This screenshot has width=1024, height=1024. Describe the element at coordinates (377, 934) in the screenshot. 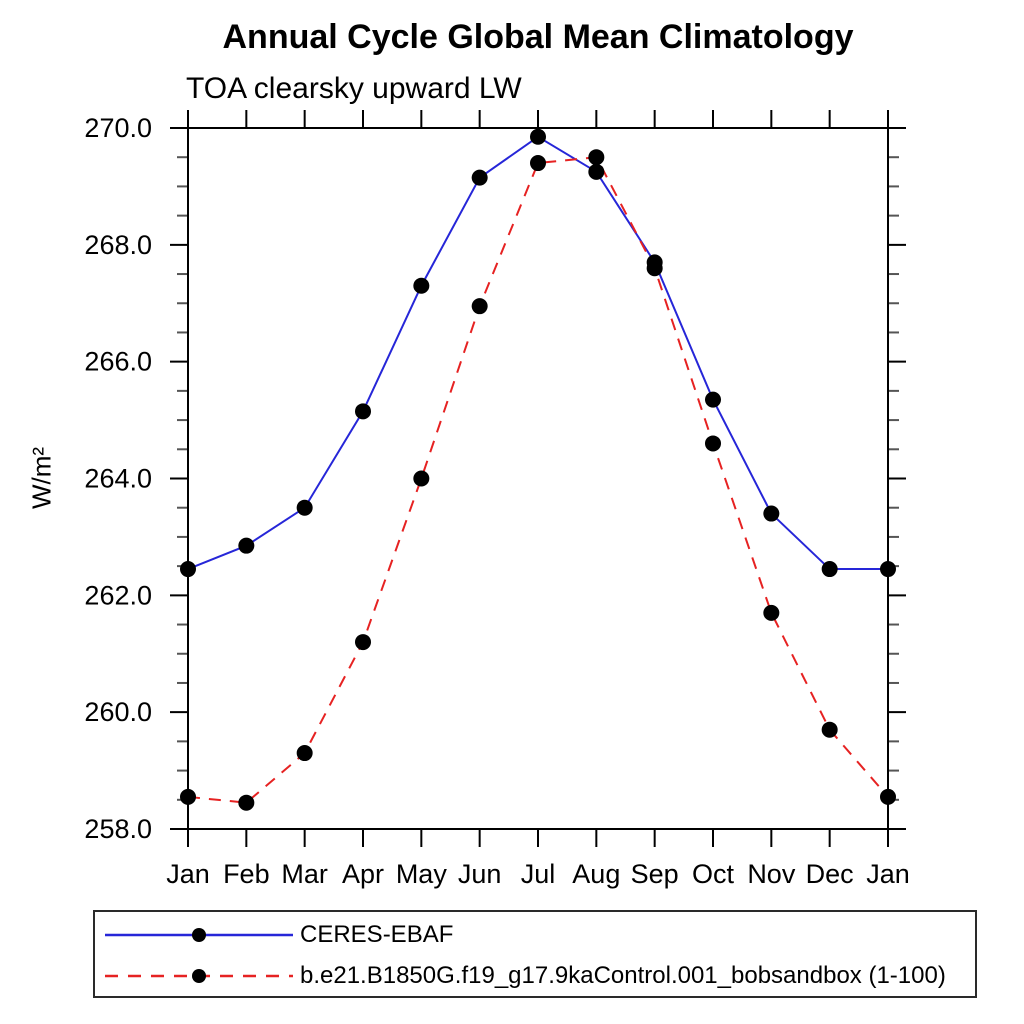

I see `legend-label-ceres: CERES-EBAF` at that location.